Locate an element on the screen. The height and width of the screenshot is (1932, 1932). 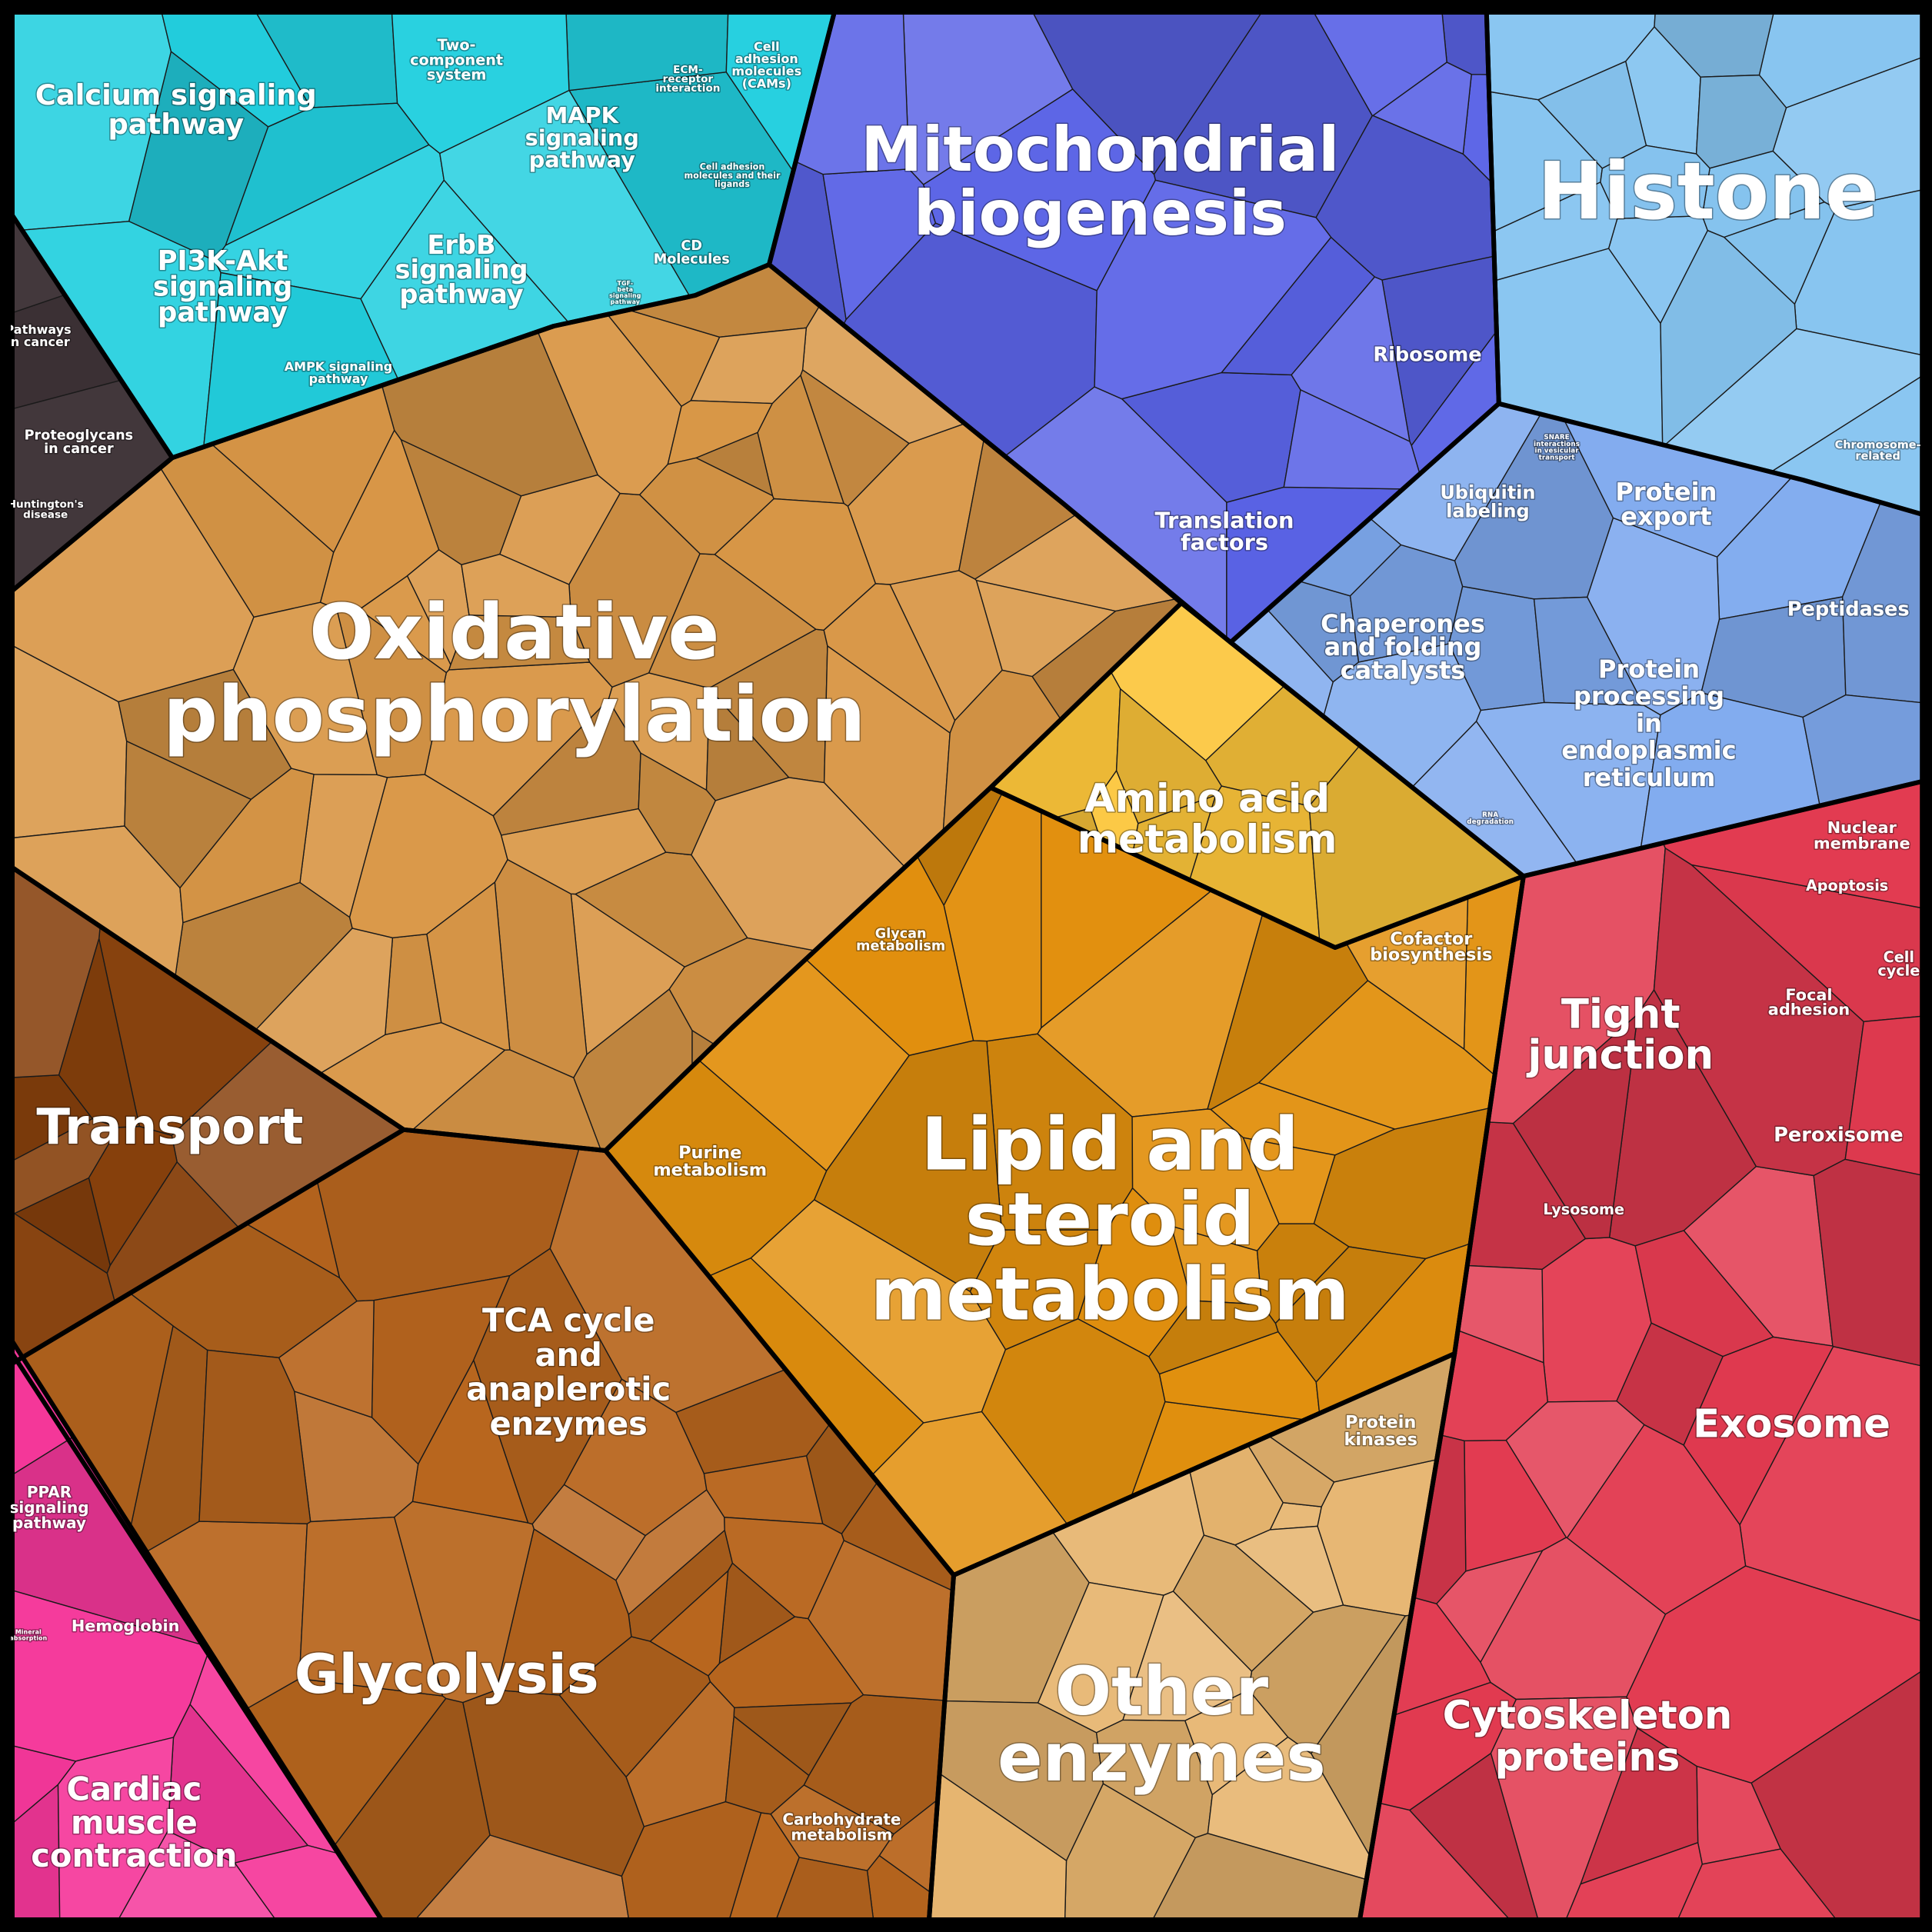
label-focal-adhesion-line: Focal is located at coordinates (1808, 994).